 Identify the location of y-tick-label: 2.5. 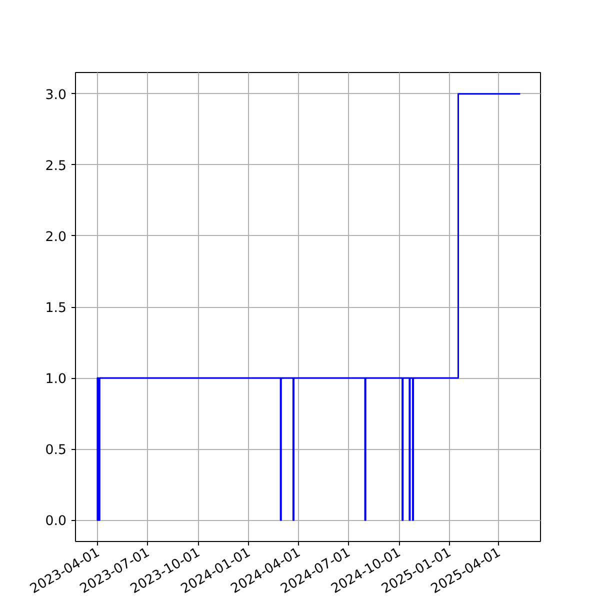
(56, 166).